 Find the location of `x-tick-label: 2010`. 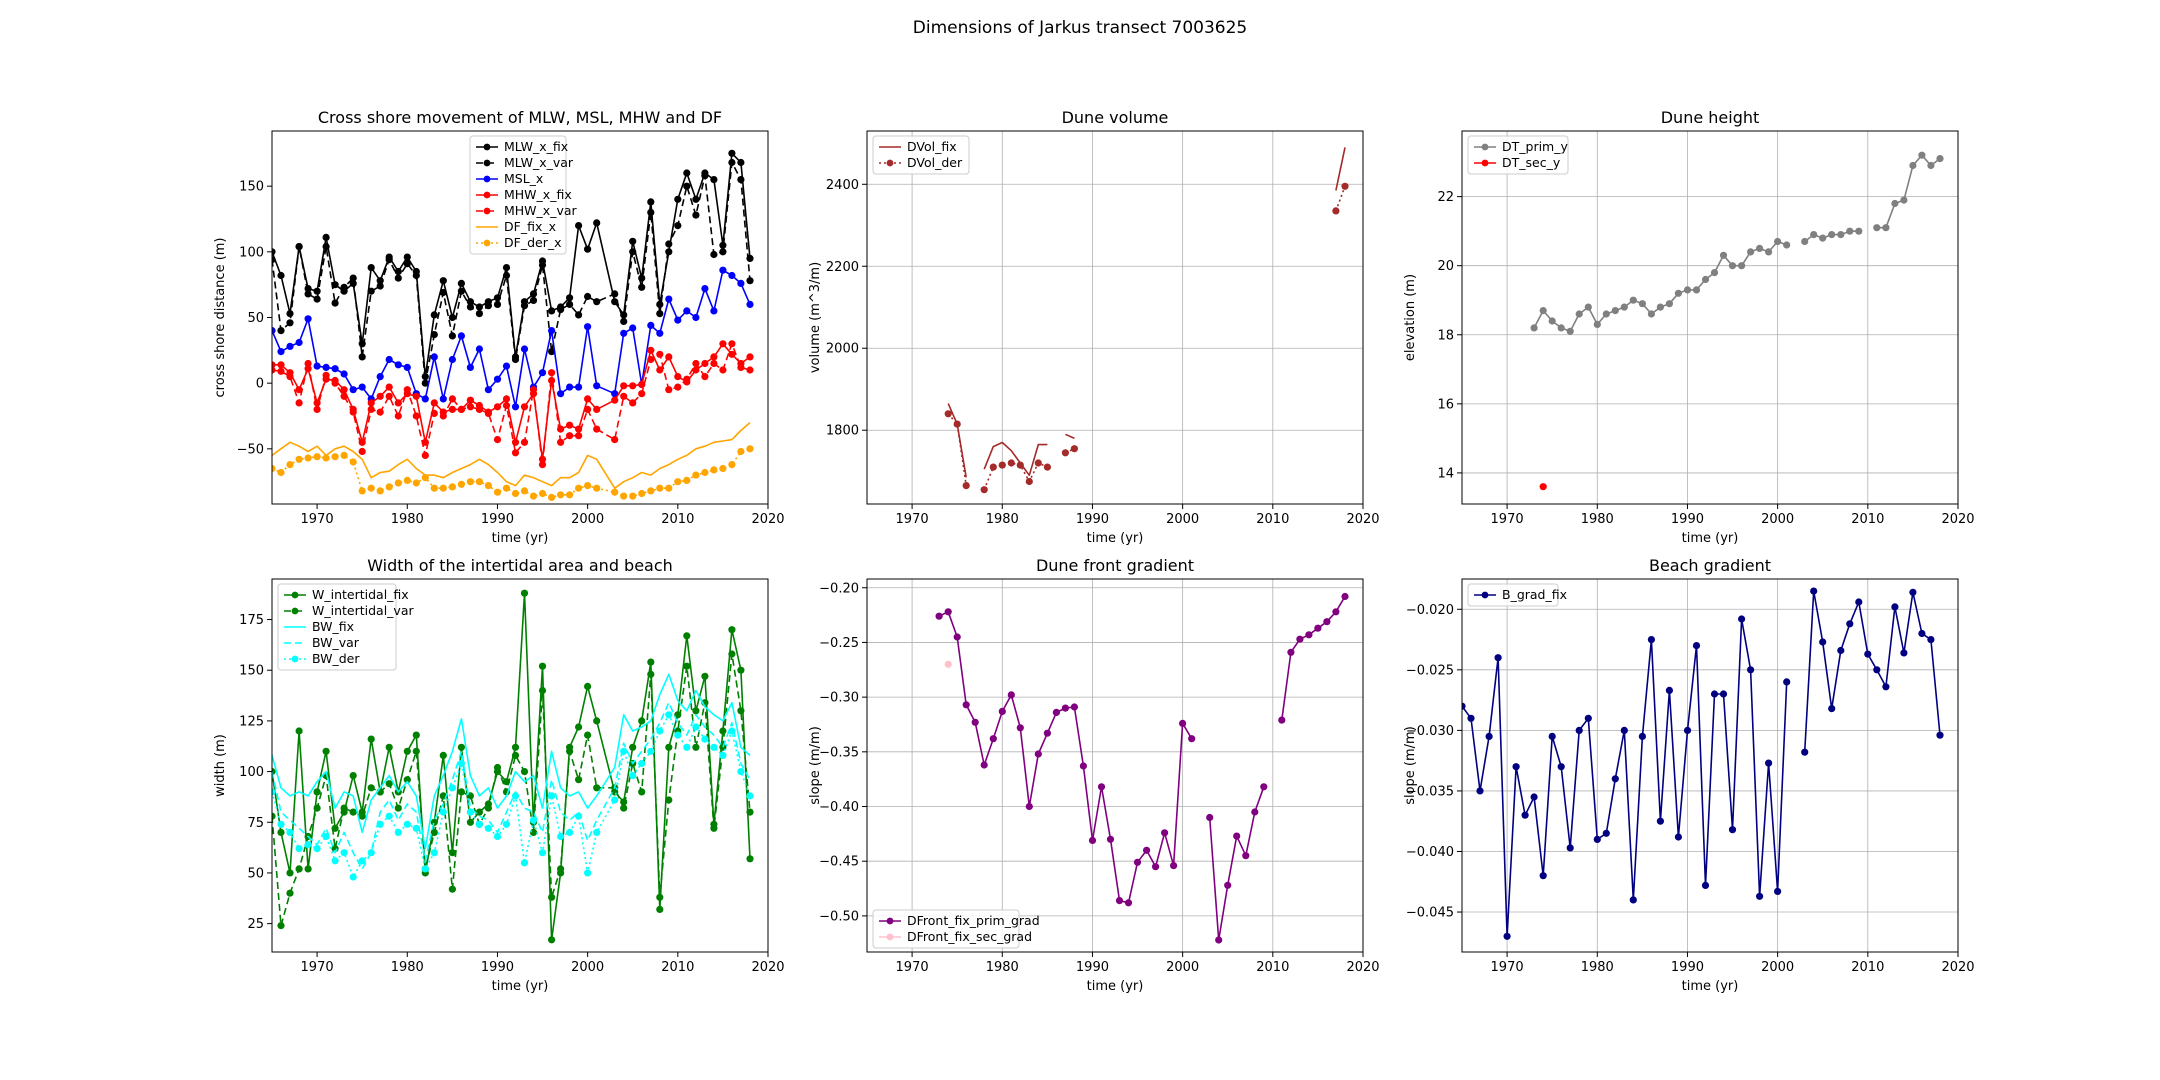

x-tick-label: 2010 is located at coordinates (677, 967).